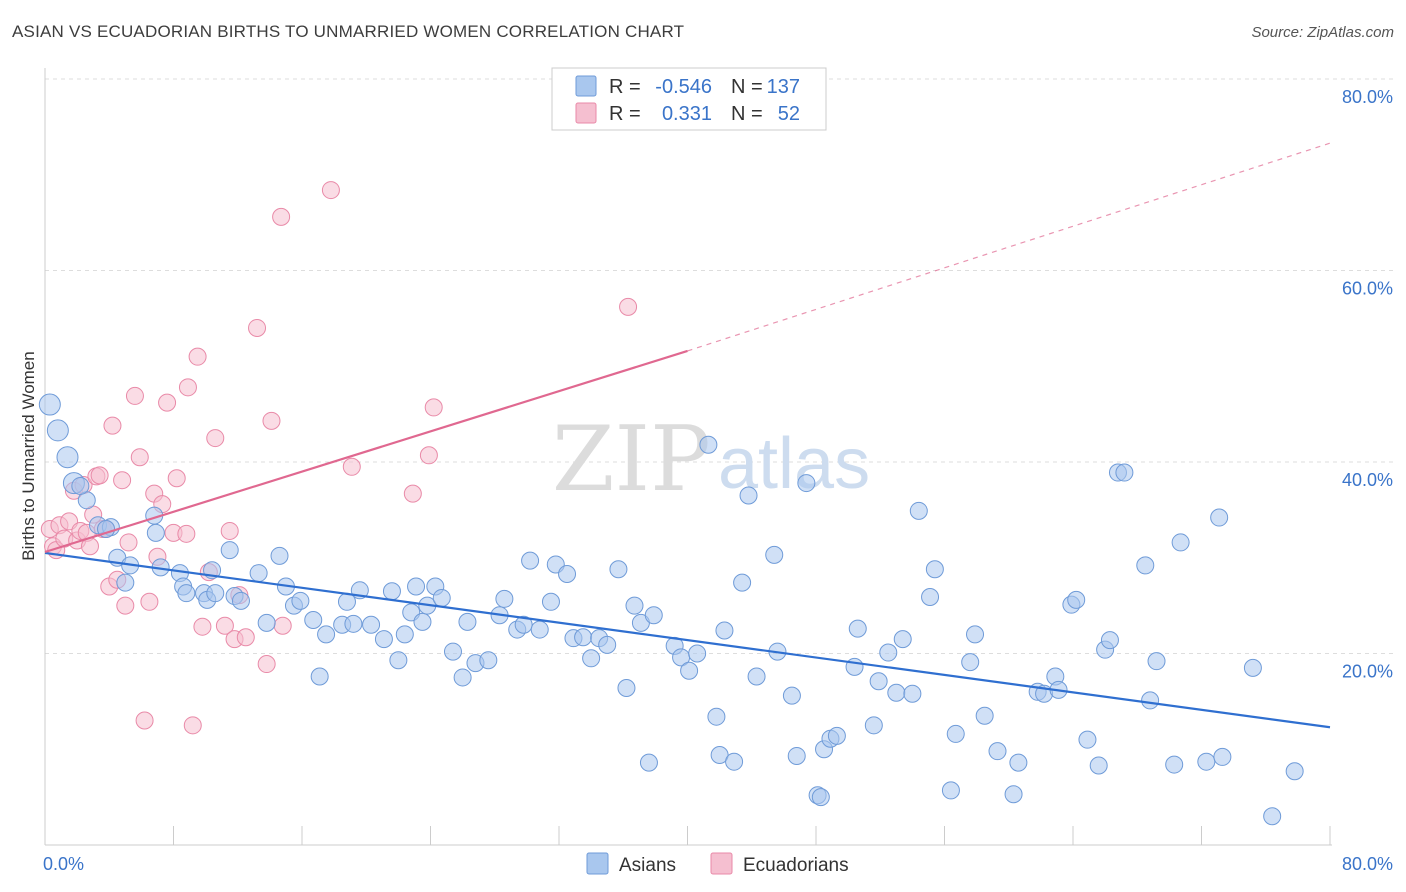 The height and width of the screenshot is (892, 1406). What do you see at coordinates (747, 87) in the screenshot?
I see `legend-n-label-asians: N =` at bounding box center [747, 87].